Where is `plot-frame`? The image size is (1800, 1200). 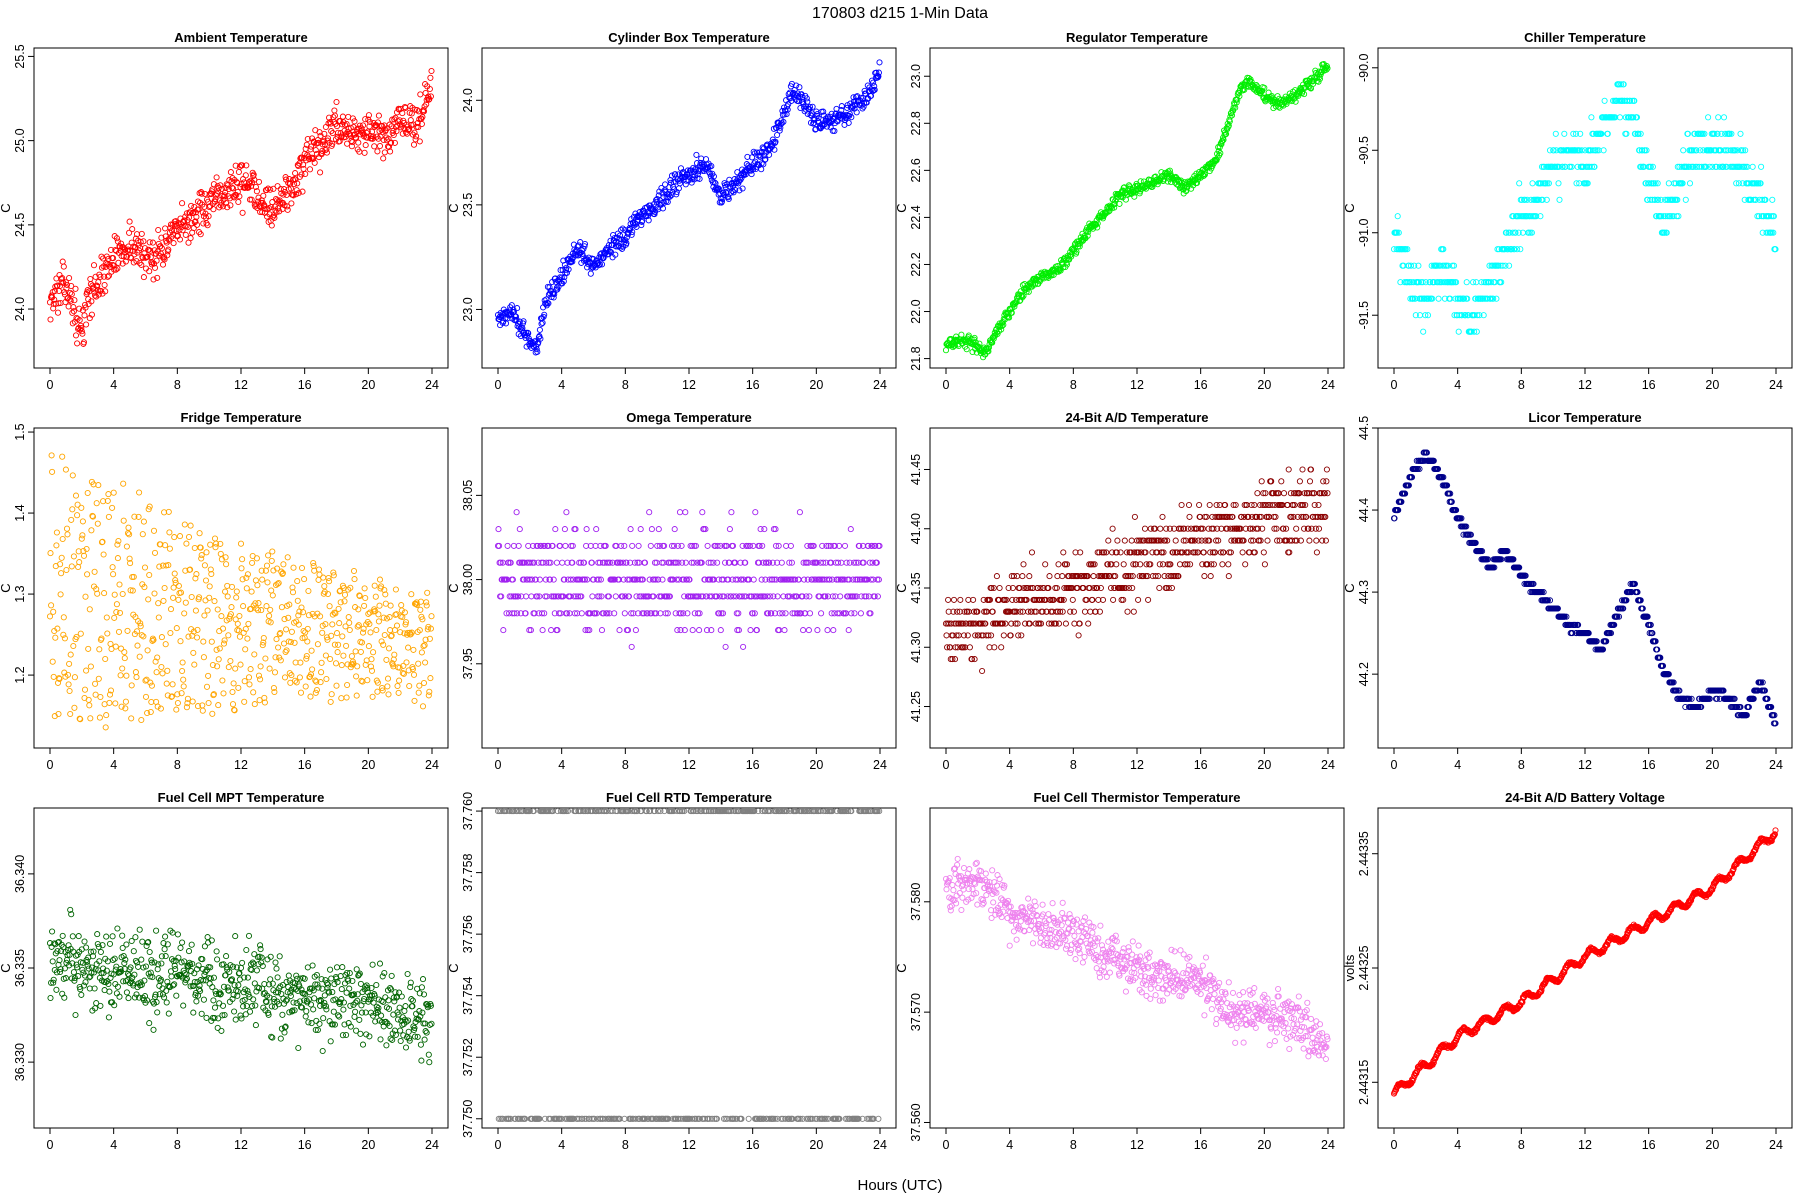 plot-frame is located at coordinates (1585, 208).